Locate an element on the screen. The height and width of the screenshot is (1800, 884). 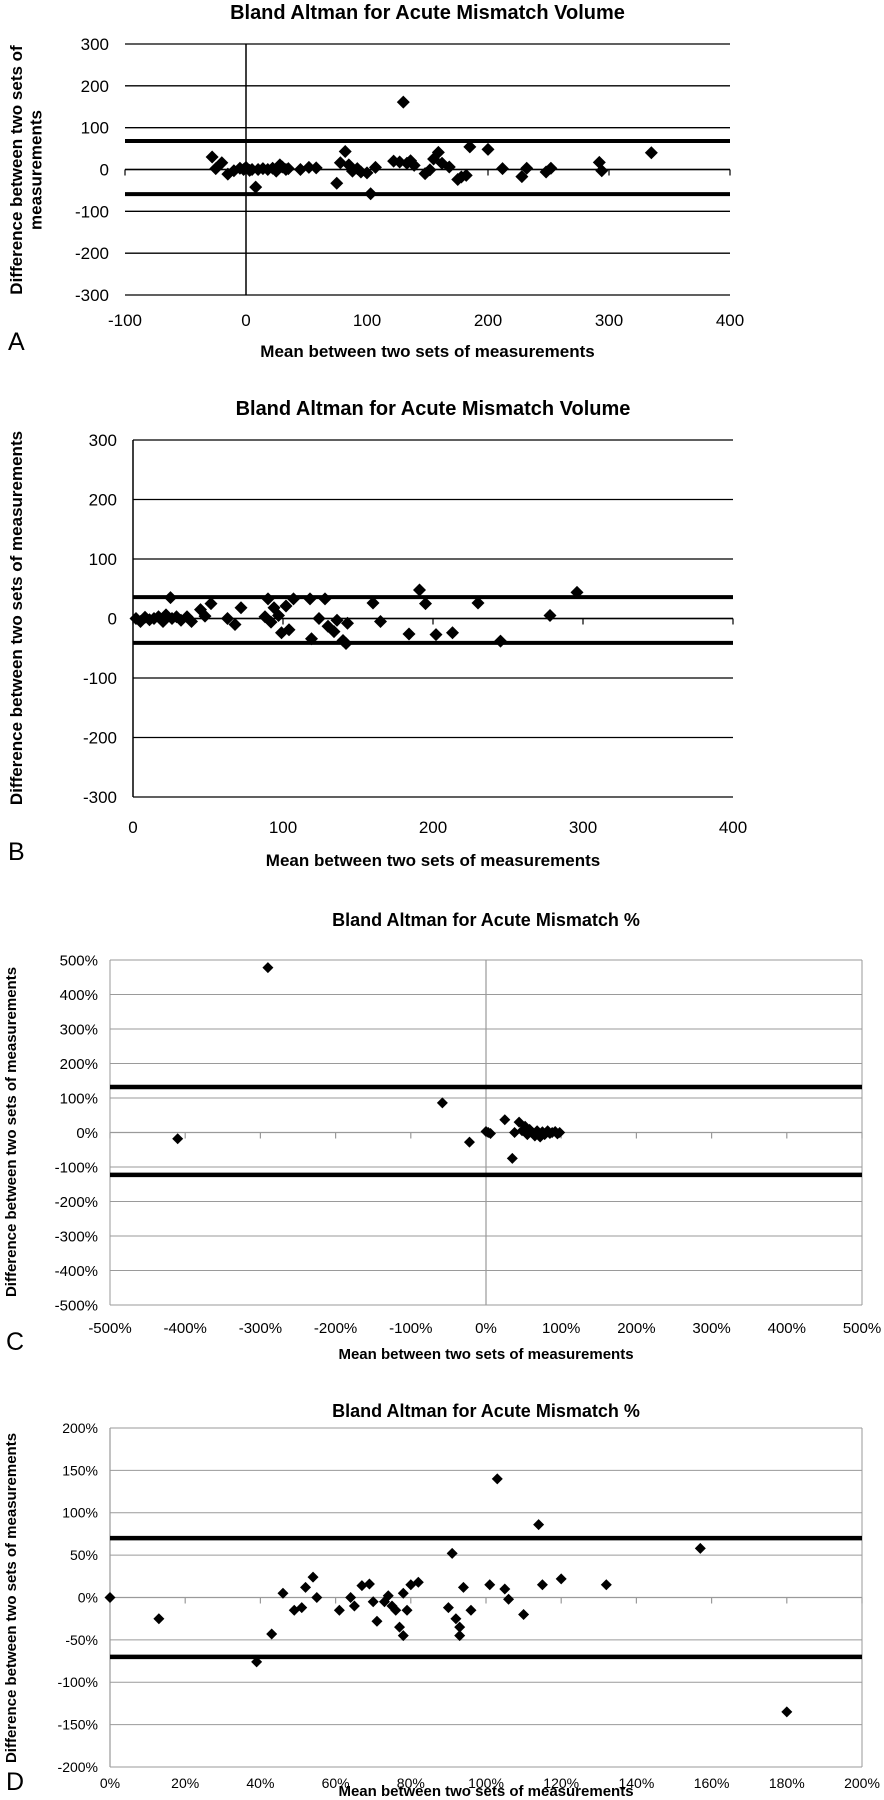
y-tick-label: -50% is located at coordinates (81, 1640).